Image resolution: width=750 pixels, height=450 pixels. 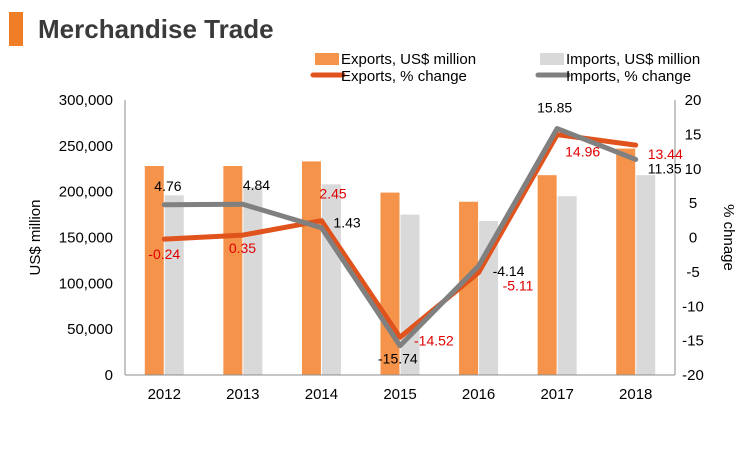 I want to click on bar-exports-2016, so click(x=469, y=288).